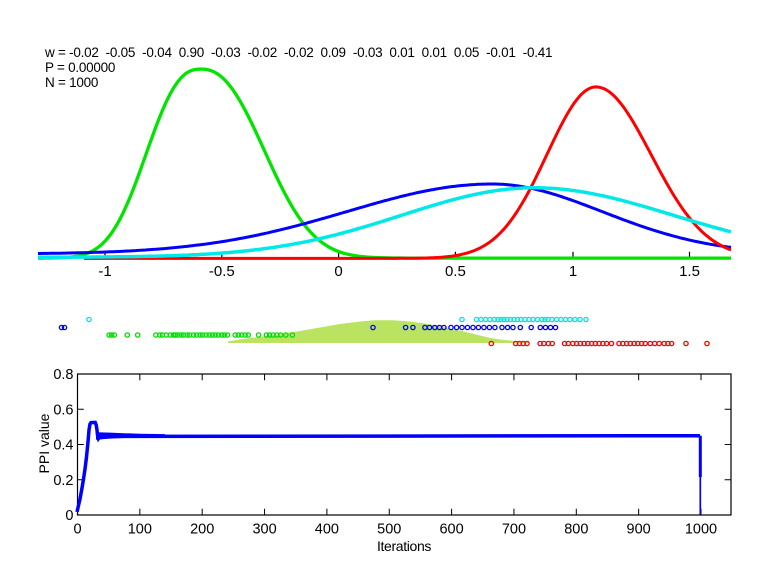  Describe the element at coordinates (639, 530) in the screenshot. I see `svg-text: 900` at that location.